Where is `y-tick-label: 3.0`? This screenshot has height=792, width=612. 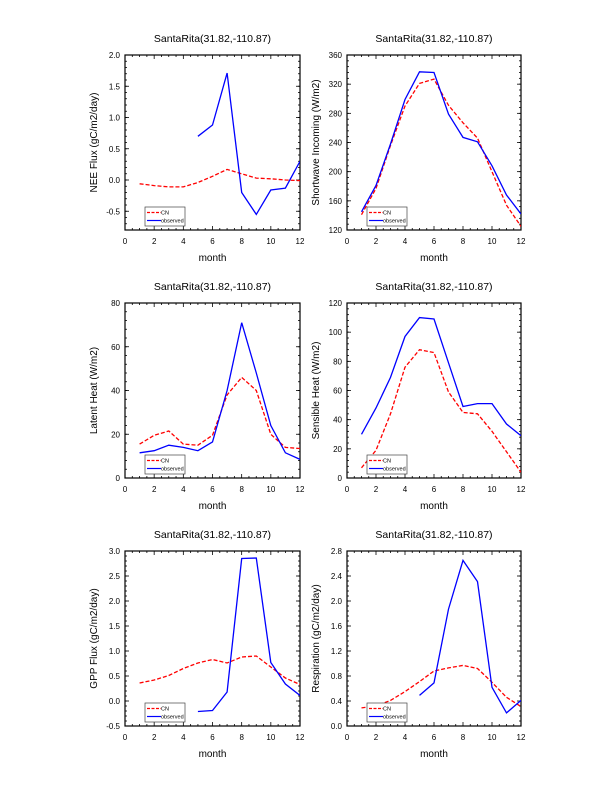 y-tick-label: 3.0 is located at coordinates (115, 551).